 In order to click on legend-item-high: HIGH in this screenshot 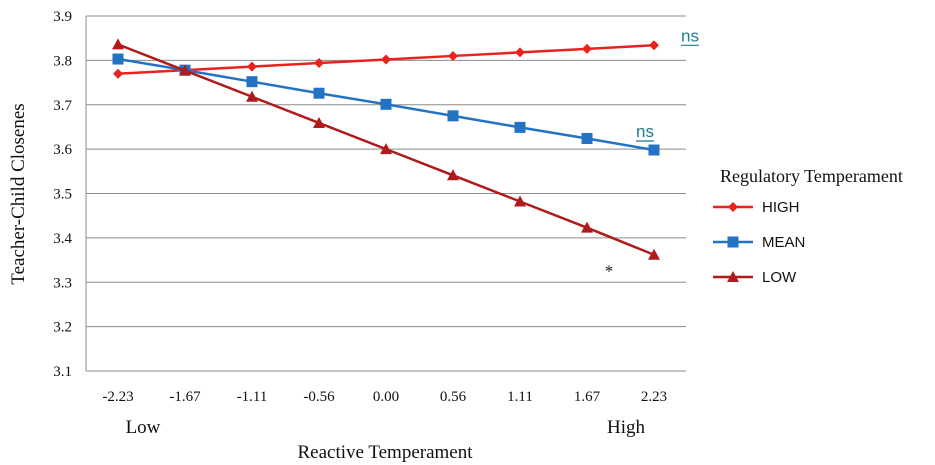, I will do `click(756, 207)`.